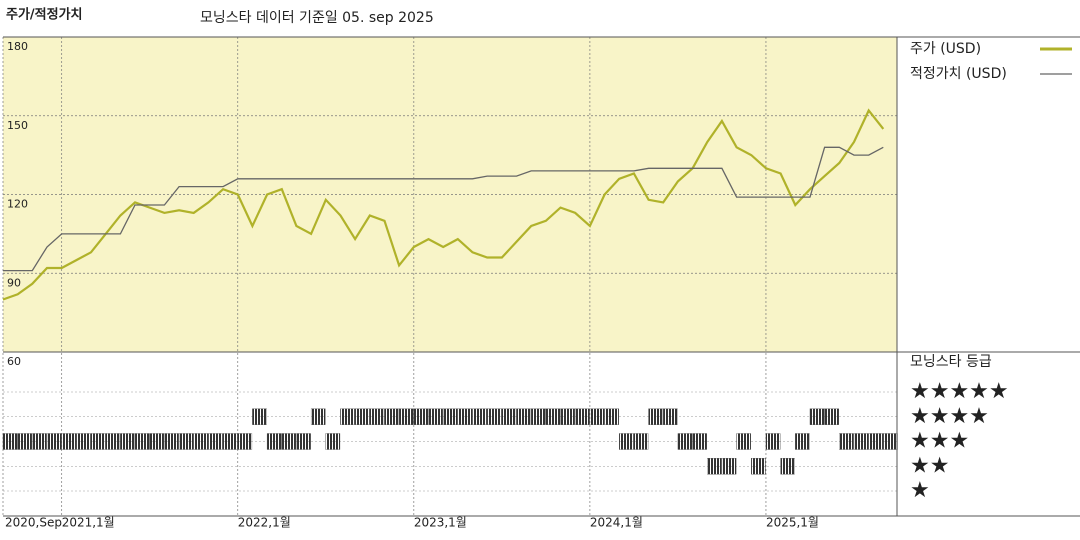 This screenshot has height=540, width=1080. I want to click on legend-label: 주가 (USD), so click(945, 49).